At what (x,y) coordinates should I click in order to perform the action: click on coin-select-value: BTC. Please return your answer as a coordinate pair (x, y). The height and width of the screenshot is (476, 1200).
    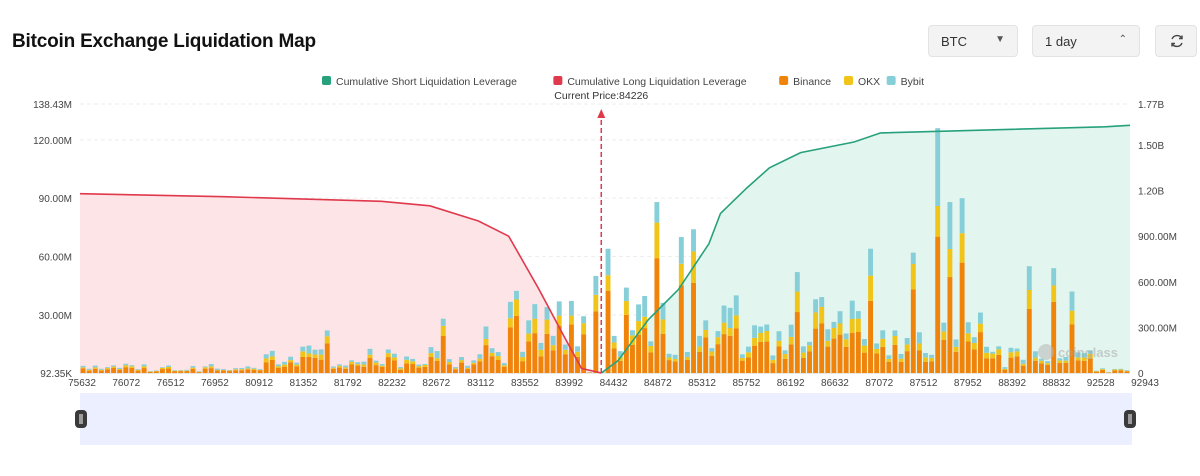
    Looking at the image, I should click on (954, 41).